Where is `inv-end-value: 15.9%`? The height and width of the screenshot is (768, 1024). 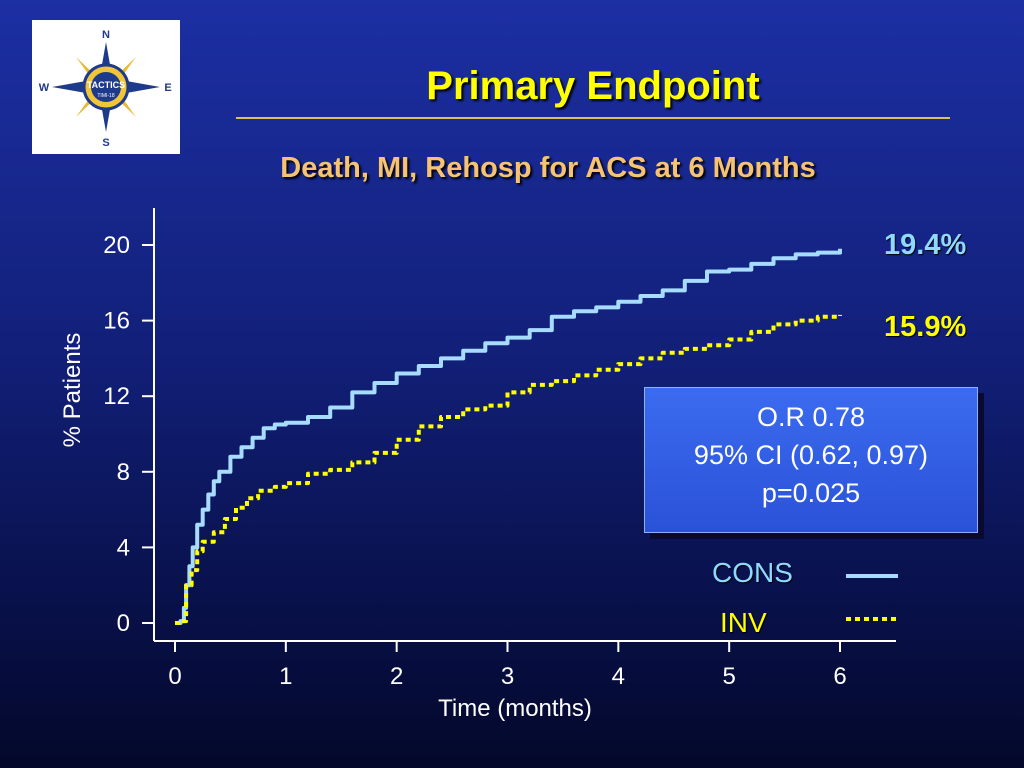 inv-end-value: 15.9% is located at coordinates (925, 327).